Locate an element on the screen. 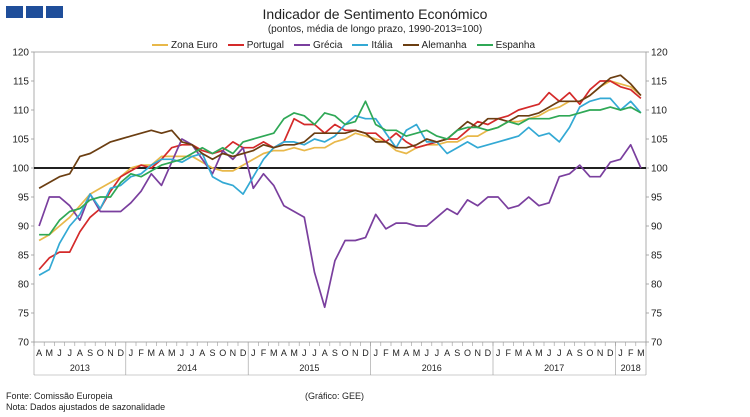  y-tick-label-right: 115 is located at coordinates (659, 82).